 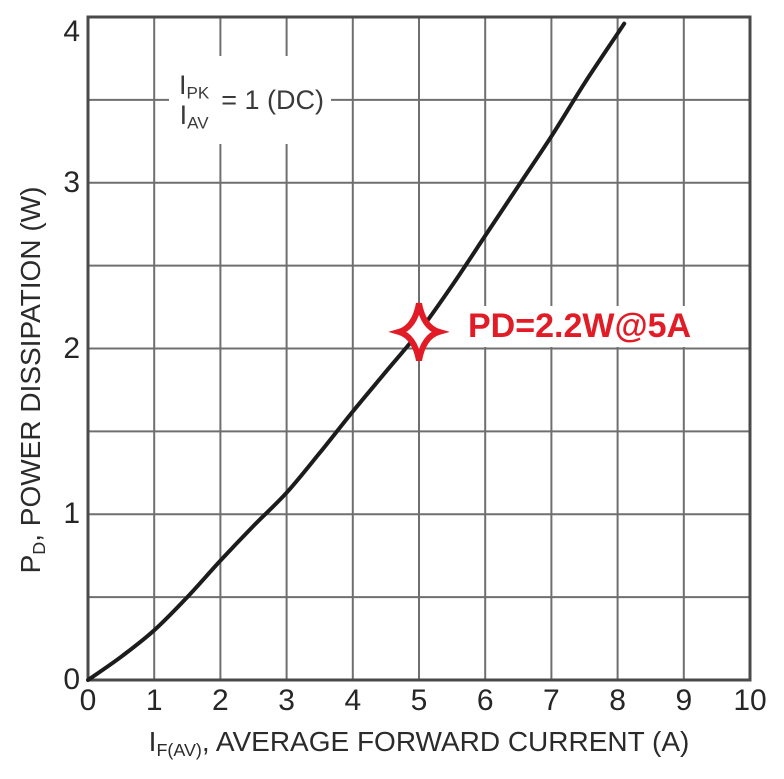 I want to click on y-tick-label: 0, so click(x=71, y=679).